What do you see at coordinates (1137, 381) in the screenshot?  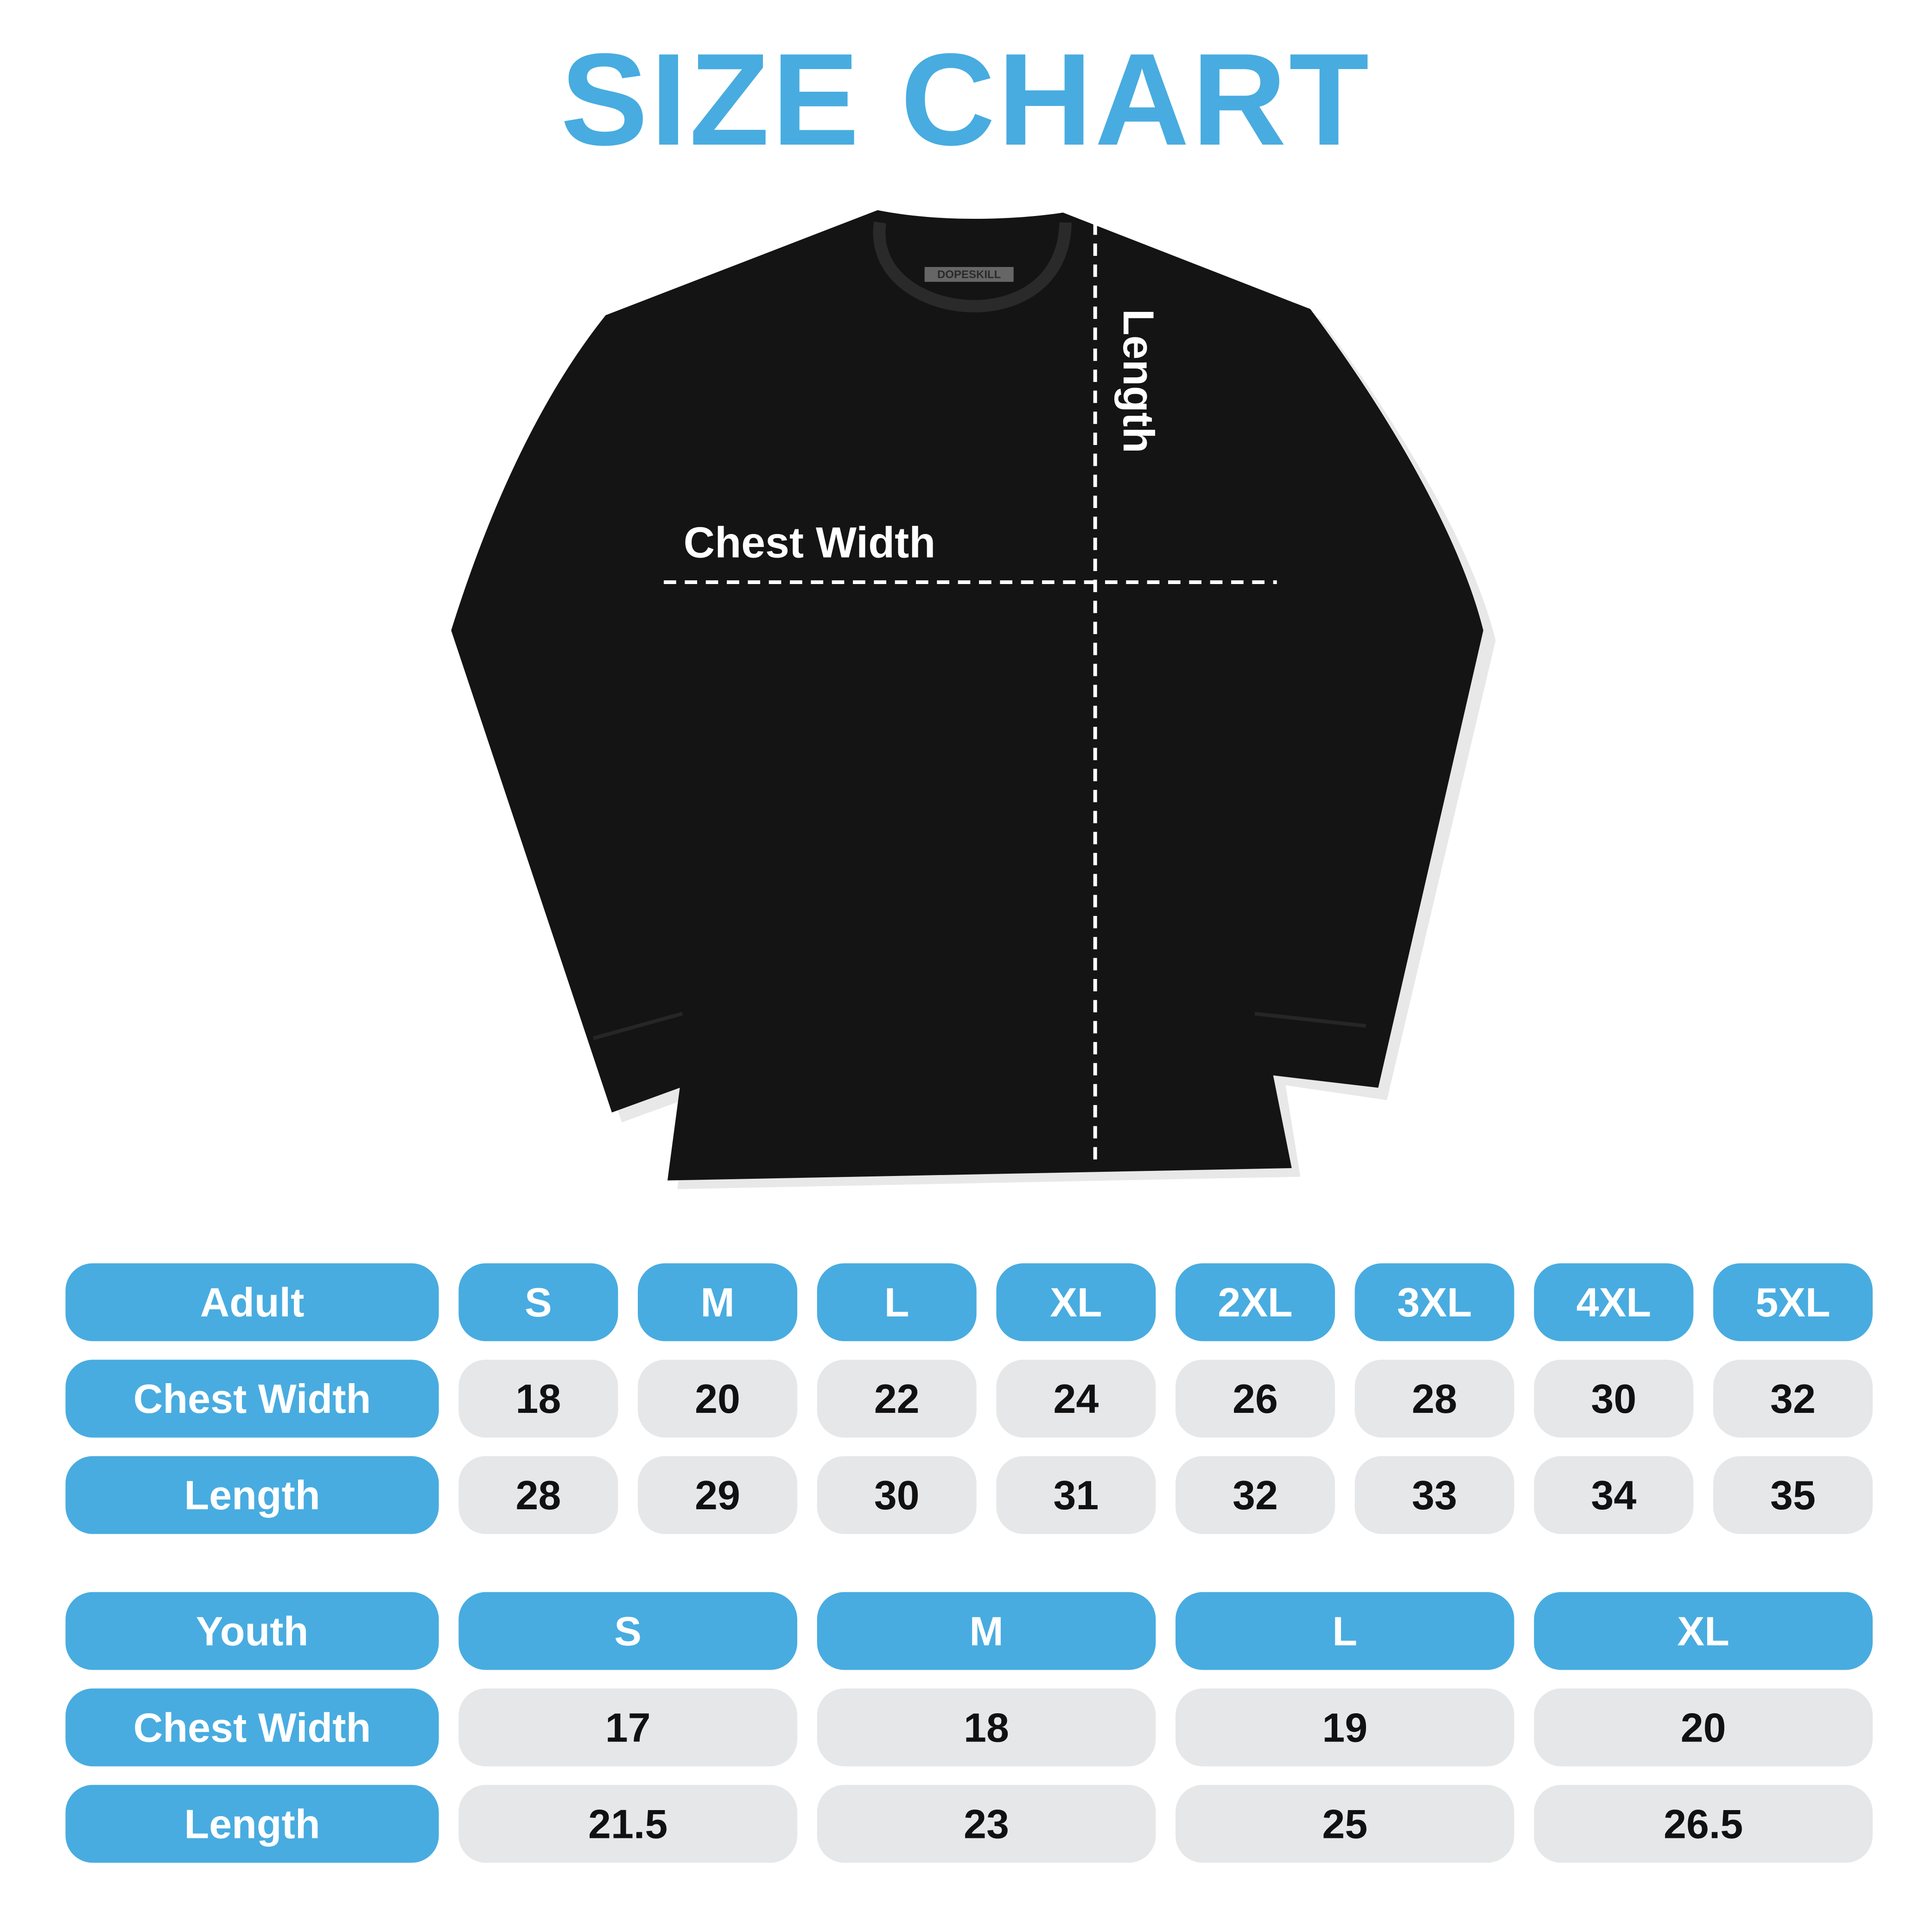 I see `length-label: Length` at bounding box center [1137, 381].